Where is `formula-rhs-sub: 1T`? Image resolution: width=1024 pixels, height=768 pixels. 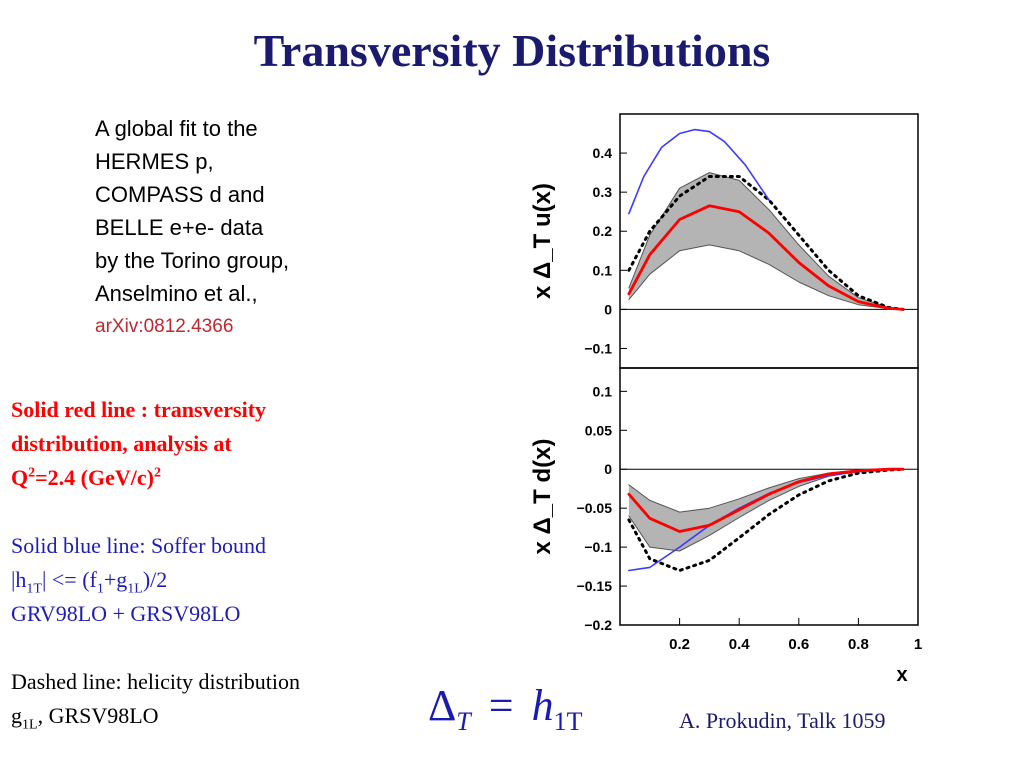 formula-rhs-sub: 1T is located at coordinates (568, 721).